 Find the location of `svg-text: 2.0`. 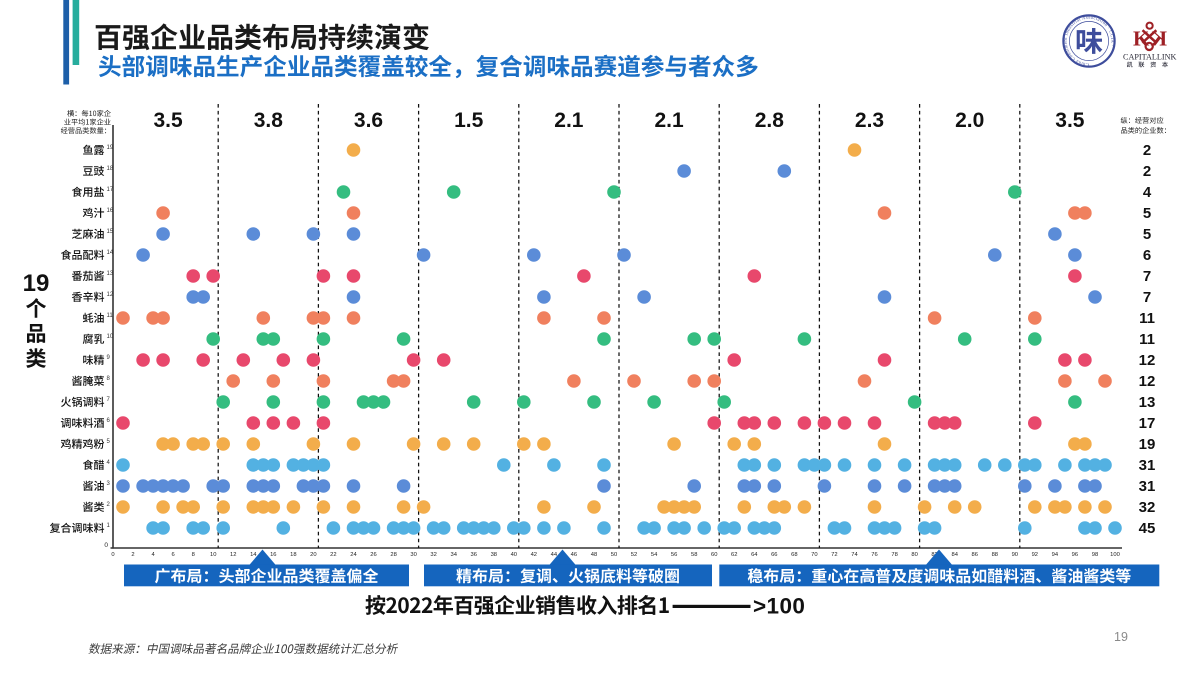

svg-text: 2.0 is located at coordinates (969, 120).